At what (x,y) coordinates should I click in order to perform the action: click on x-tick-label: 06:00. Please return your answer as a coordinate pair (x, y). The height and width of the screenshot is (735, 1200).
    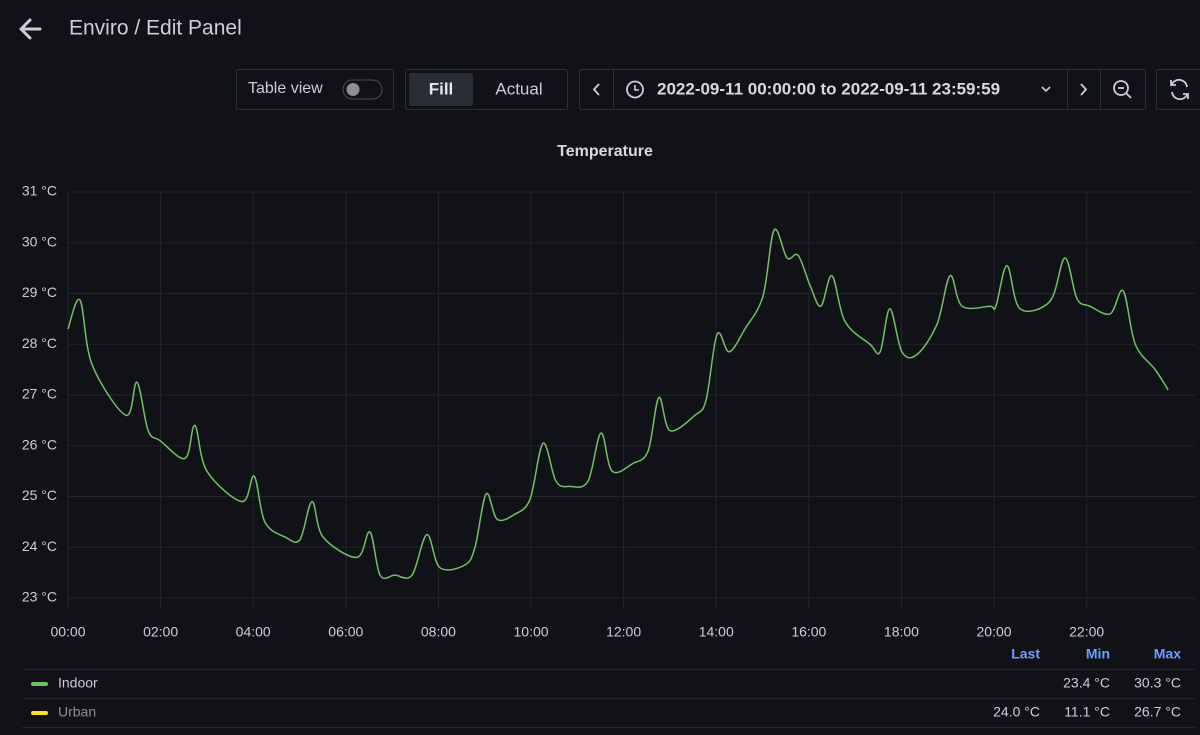
    Looking at the image, I should click on (345, 632).